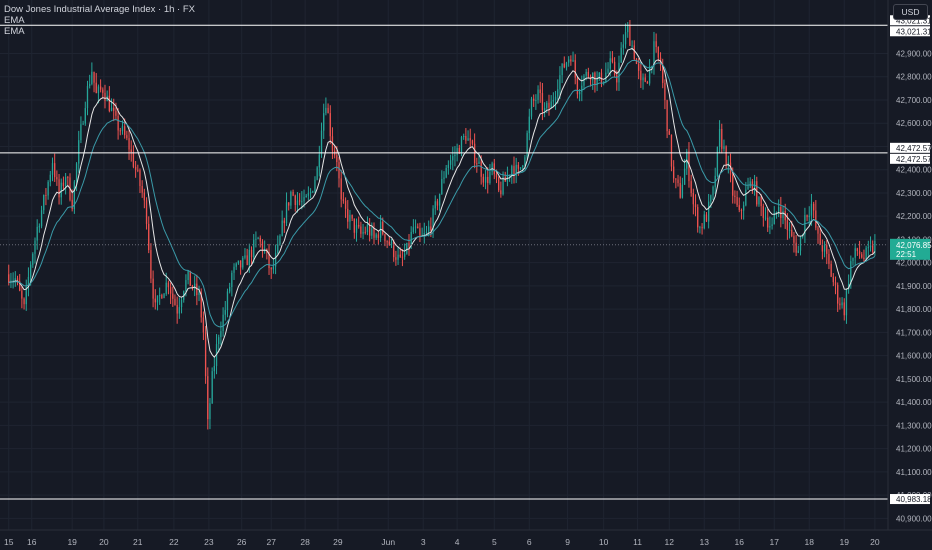 The image size is (932, 550). Describe the element at coordinates (910, 12) in the screenshot. I see `currency-button: USD` at that location.